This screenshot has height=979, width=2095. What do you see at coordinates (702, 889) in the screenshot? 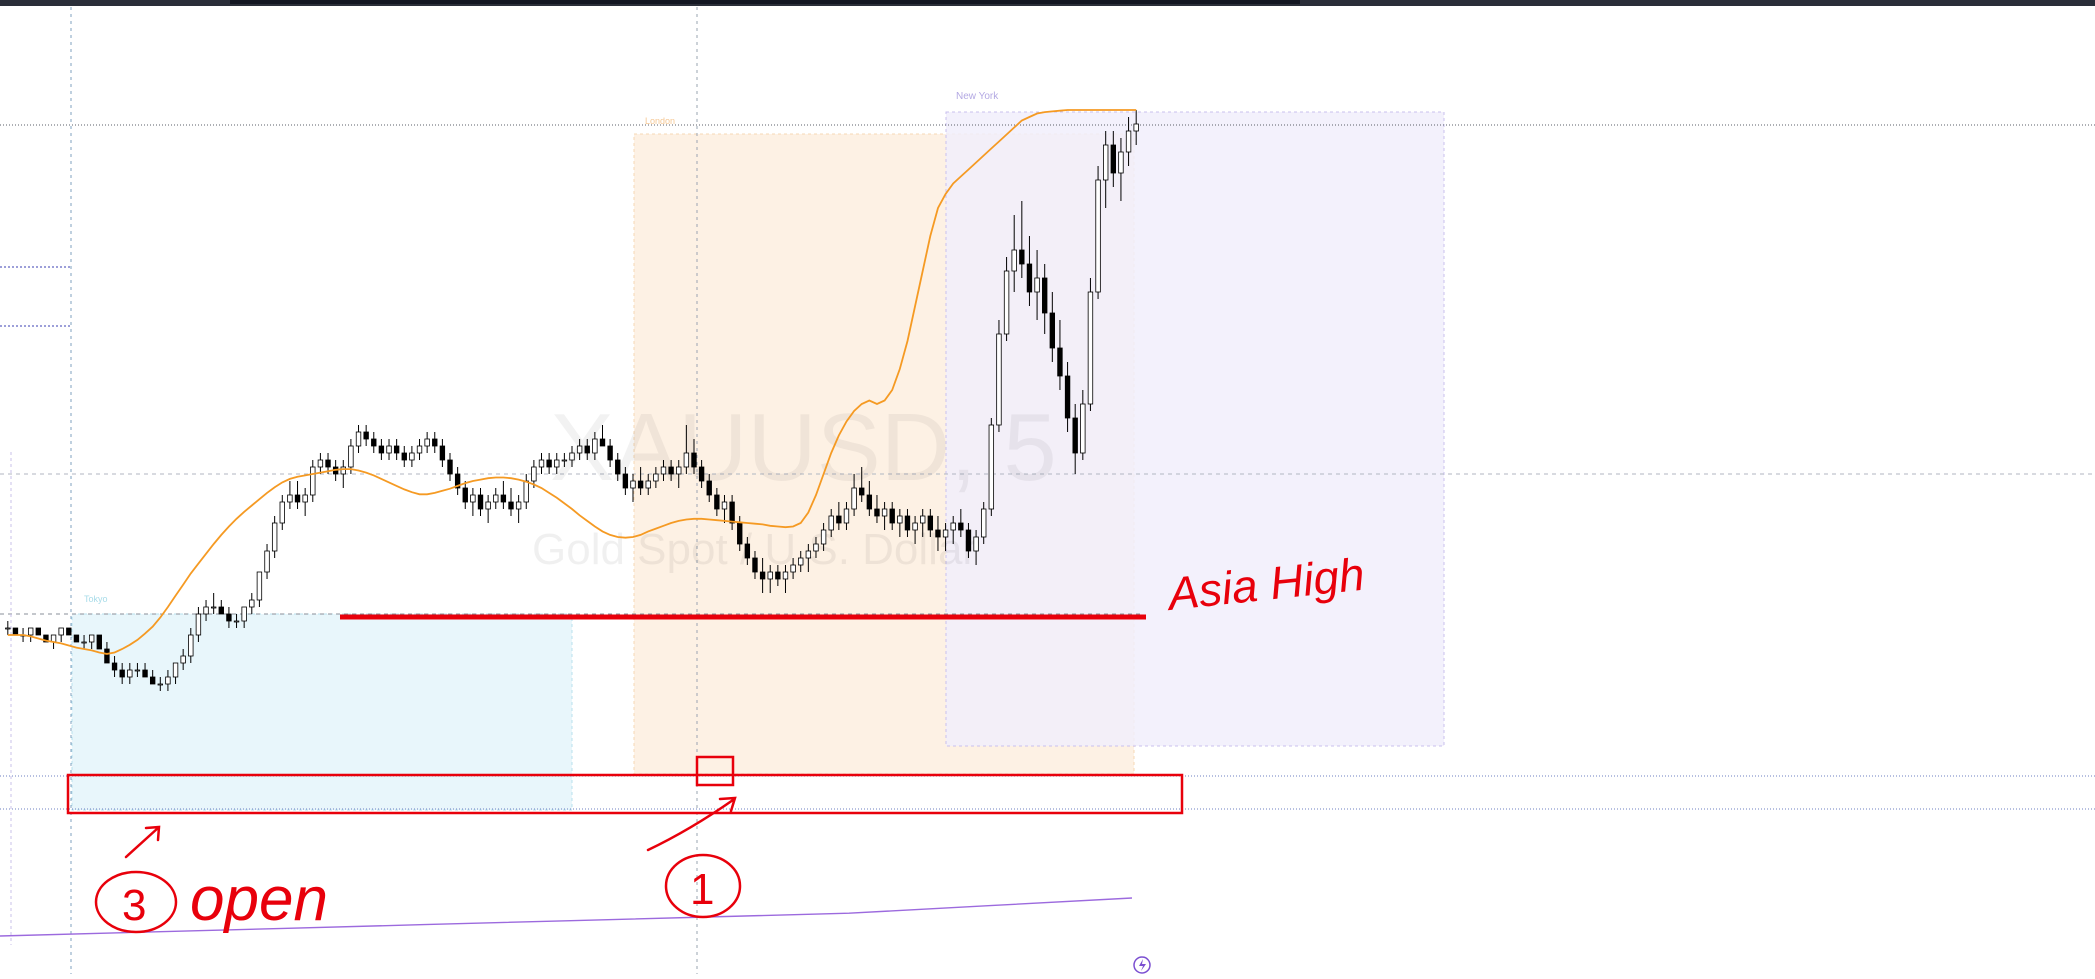
I see `circle-one-number: 1` at bounding box center [702, 889].